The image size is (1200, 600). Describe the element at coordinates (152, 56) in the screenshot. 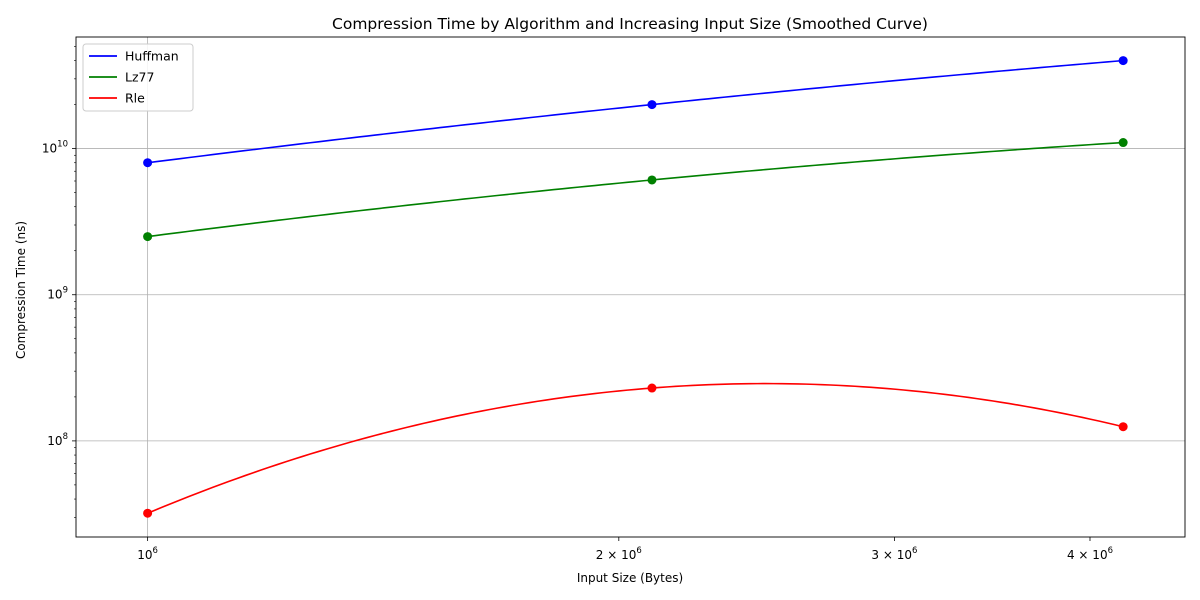

I see `legend-label-huffman: Huffman` at that location.